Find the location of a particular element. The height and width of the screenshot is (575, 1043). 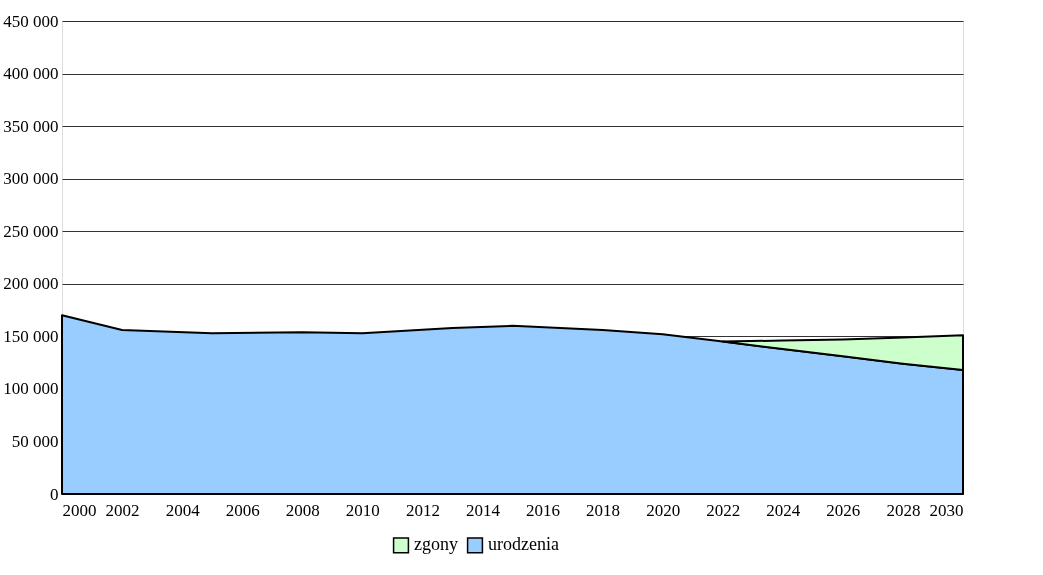

y-tick-label: 100 000 is located at coordinates (31, 389).